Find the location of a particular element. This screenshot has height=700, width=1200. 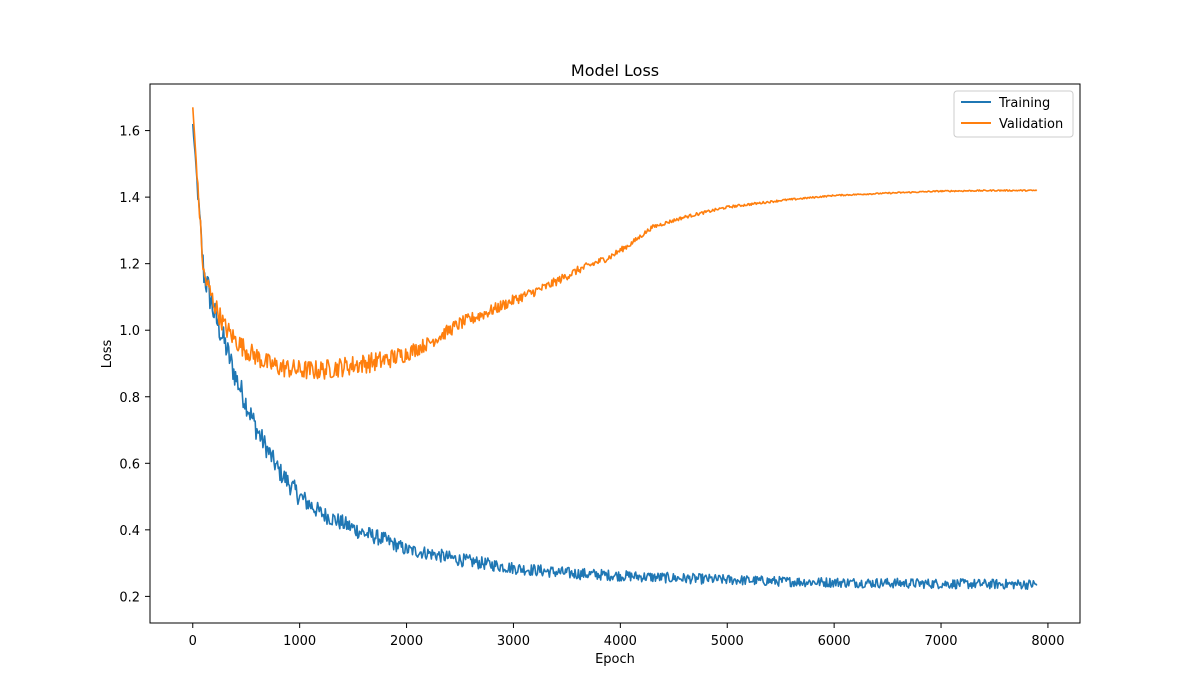

x-tick-label: 7000 is located at coordinates (940, 641).